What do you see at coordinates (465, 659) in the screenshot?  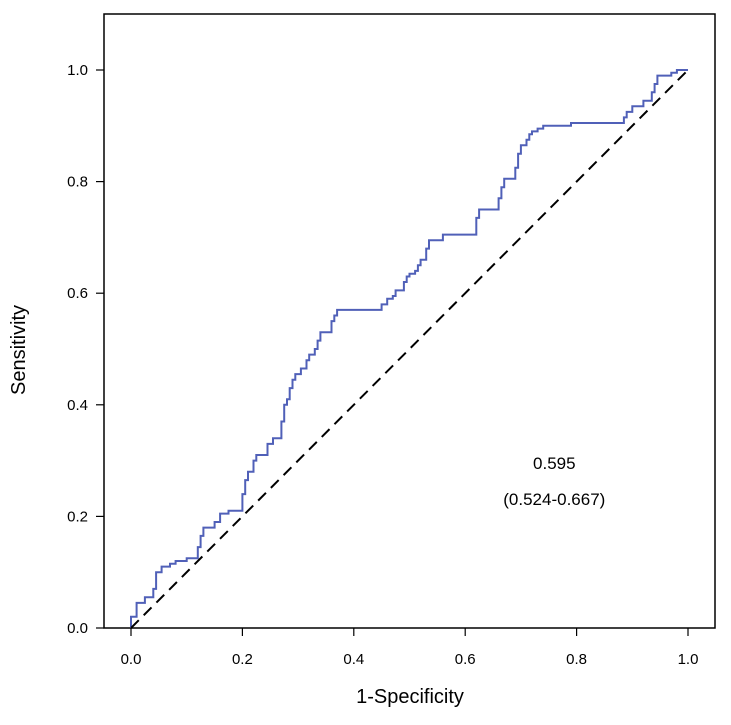 I see `x-tick-label: 0.6` at bounding box center [465, 659].